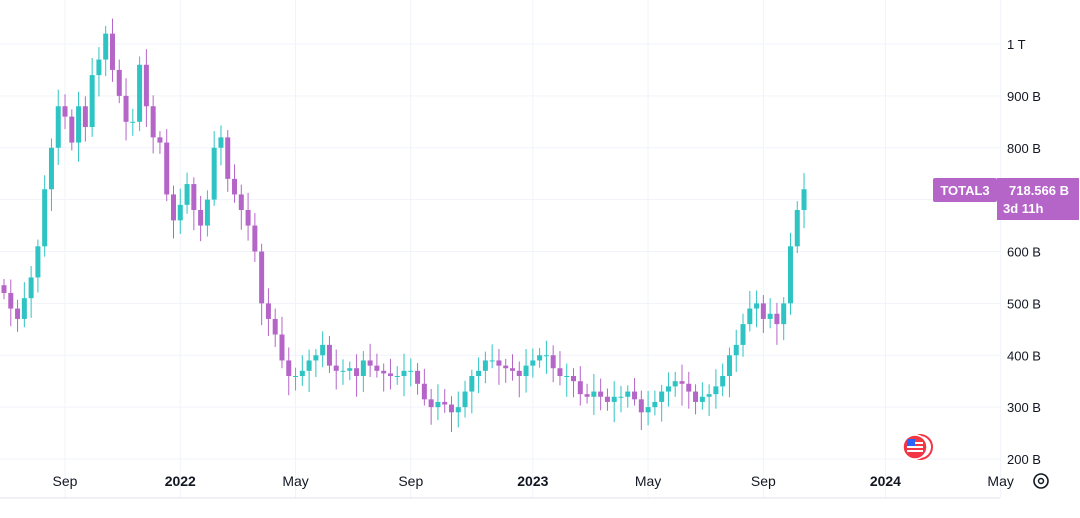 The width and height of the screenshot is (1080, 518). I want to click on time-tick-label: 2024, so click(885, 481).